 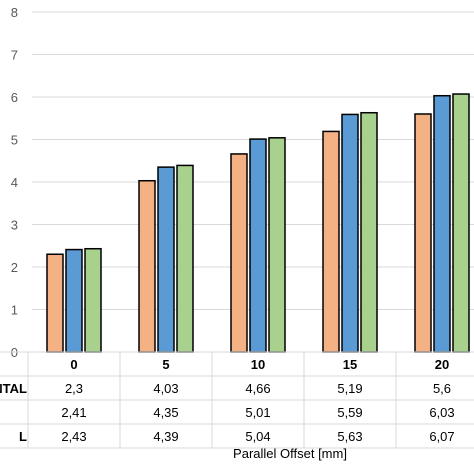 I want to click on table-cell: 2,3, so click(x=74, y=388).